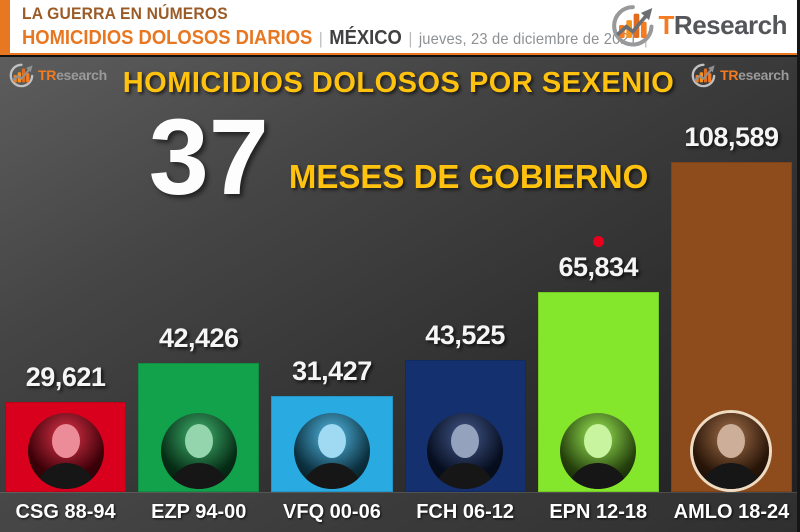 The width and height of the screenshot is (800, 532). What do you see at coordinates (465, 335) in the screenshot?
I see `bar-value-label: 43,525` at bounding box center [465, 335].